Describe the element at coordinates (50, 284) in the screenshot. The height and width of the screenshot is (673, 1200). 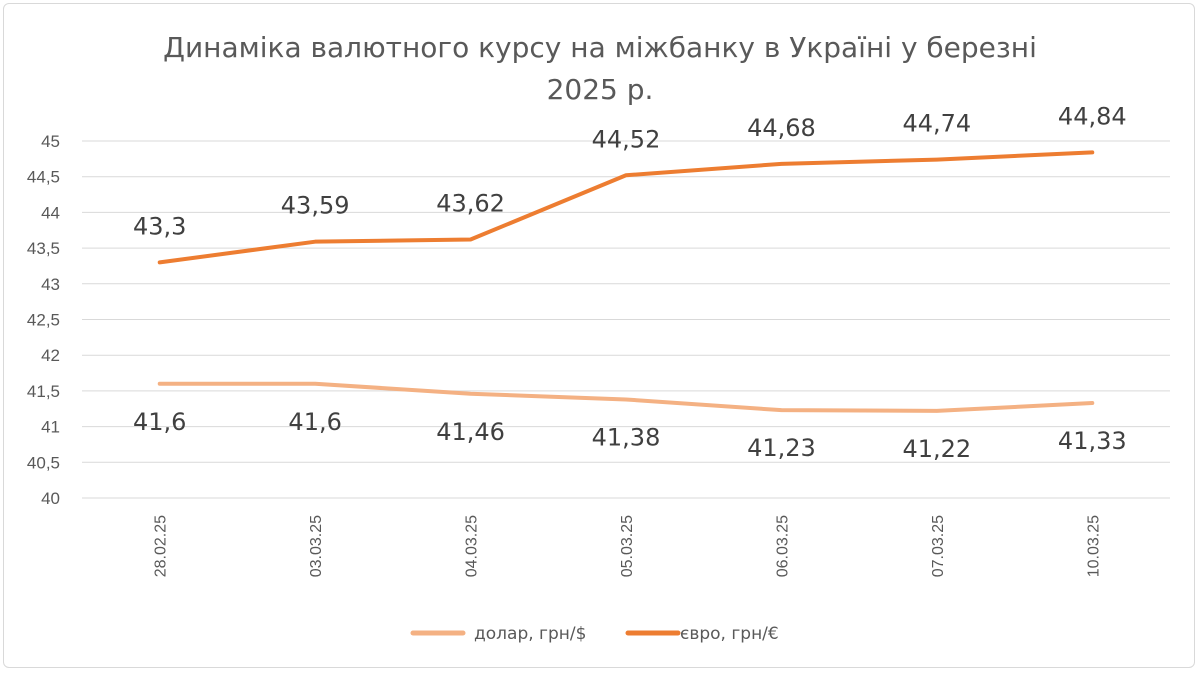
I see `y-tick-label: 43` at that location.